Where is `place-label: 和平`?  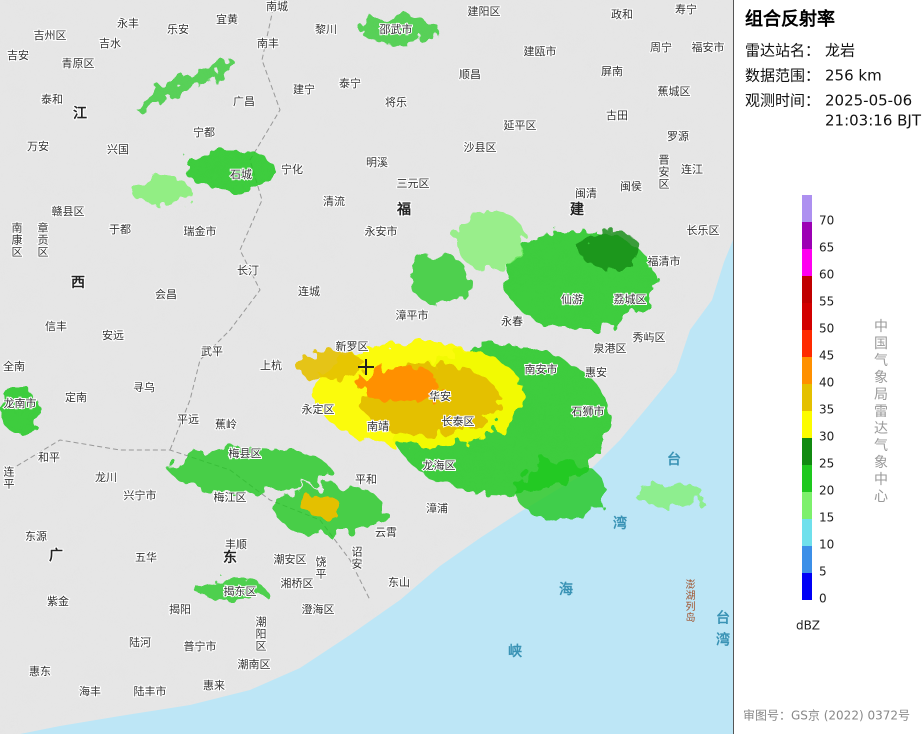
place-label: 和平 is located at coordinates (49, 457).